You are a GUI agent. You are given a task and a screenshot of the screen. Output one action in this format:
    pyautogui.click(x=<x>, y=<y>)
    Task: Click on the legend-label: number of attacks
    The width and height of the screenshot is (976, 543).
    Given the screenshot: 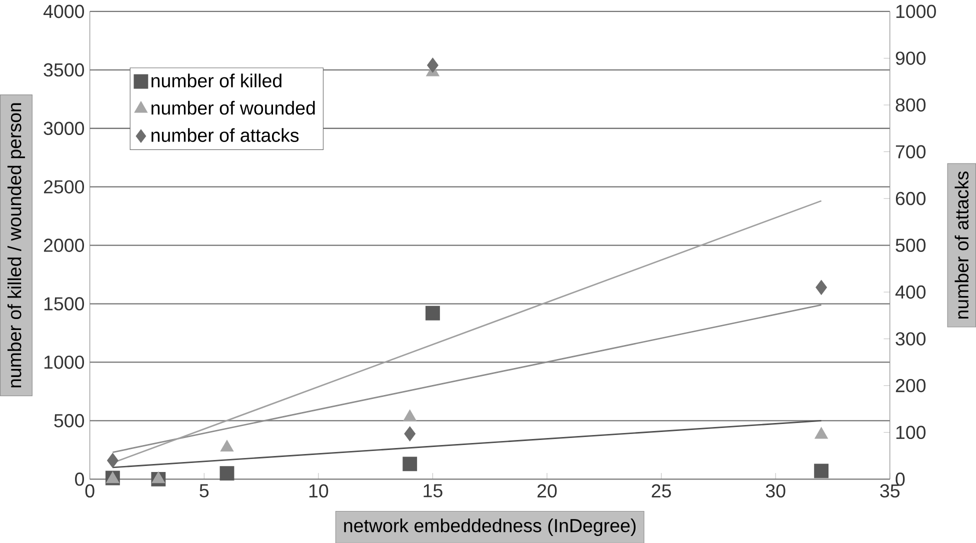 What is the action you would take?
    pyautogui.click(x=225, y=135)
    